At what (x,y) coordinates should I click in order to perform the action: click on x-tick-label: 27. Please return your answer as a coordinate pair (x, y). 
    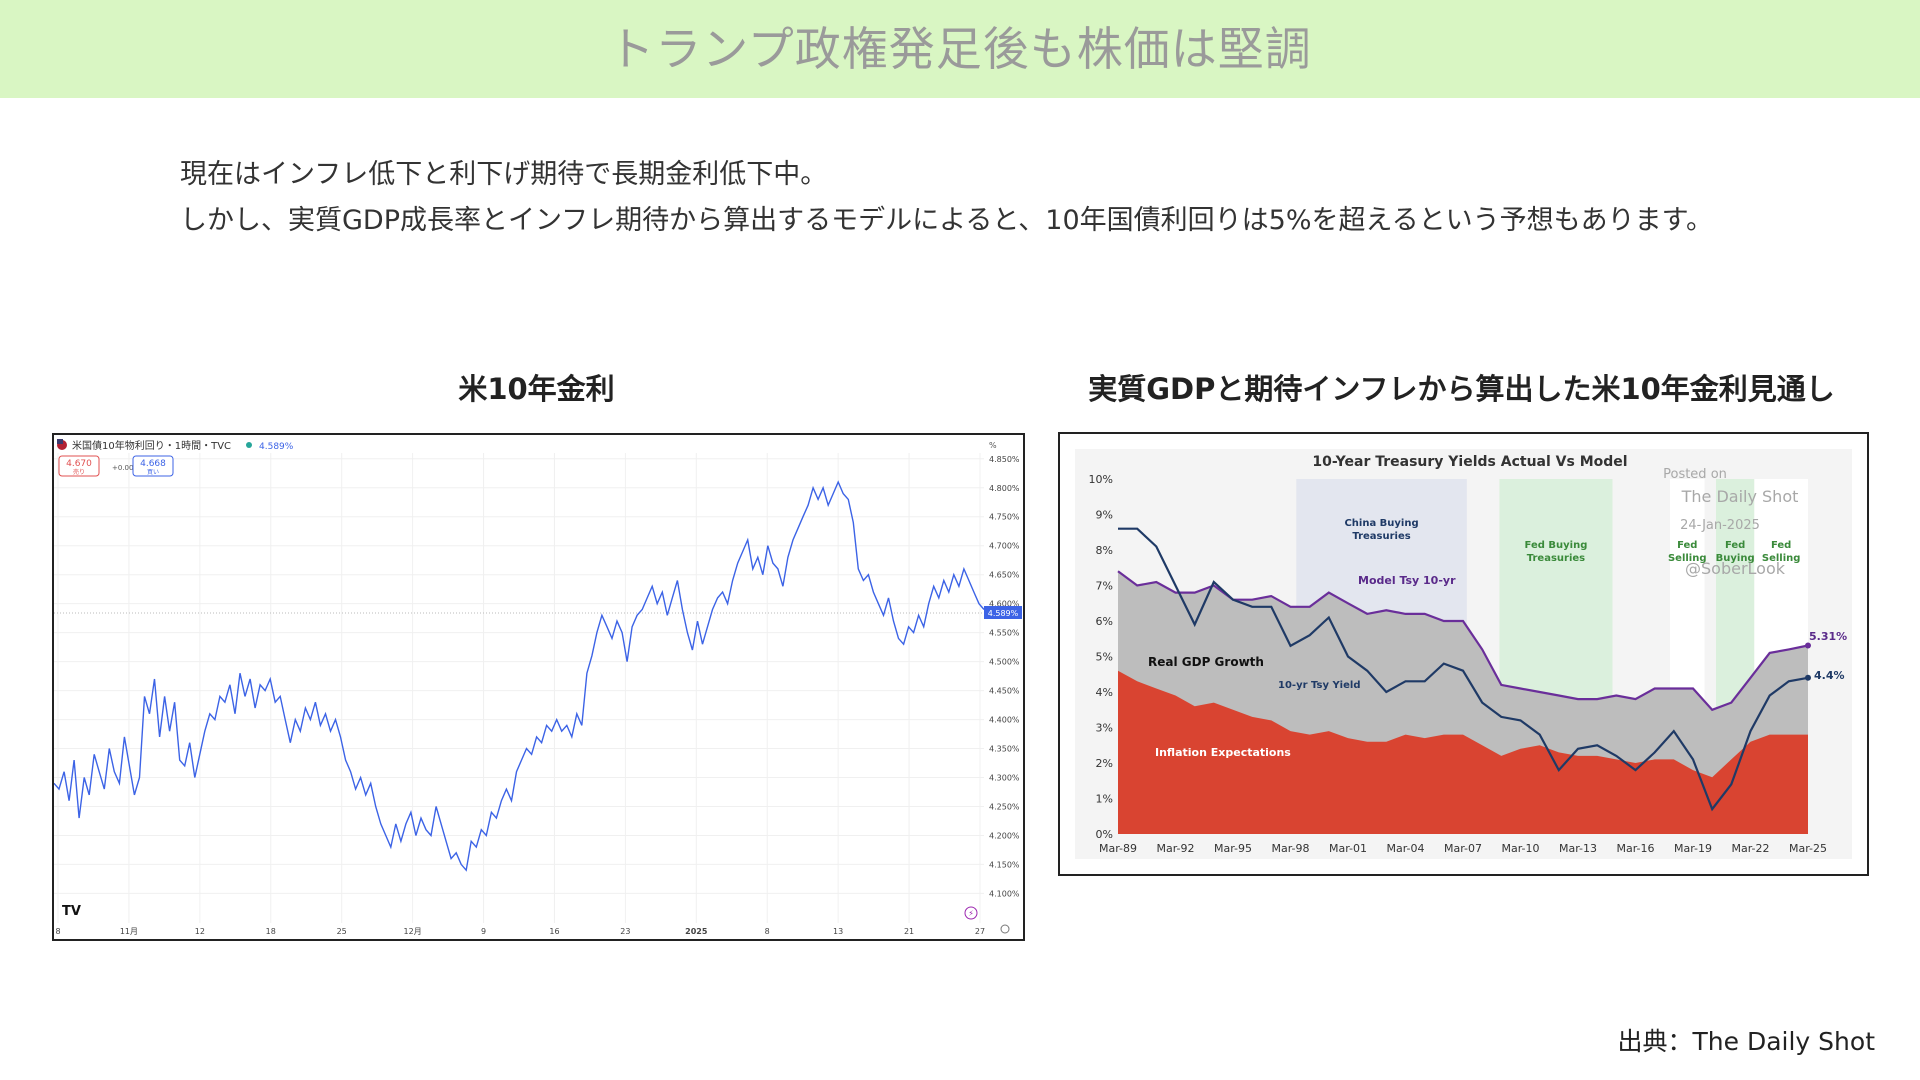
    Looking at the image, I should click on (980, 931).